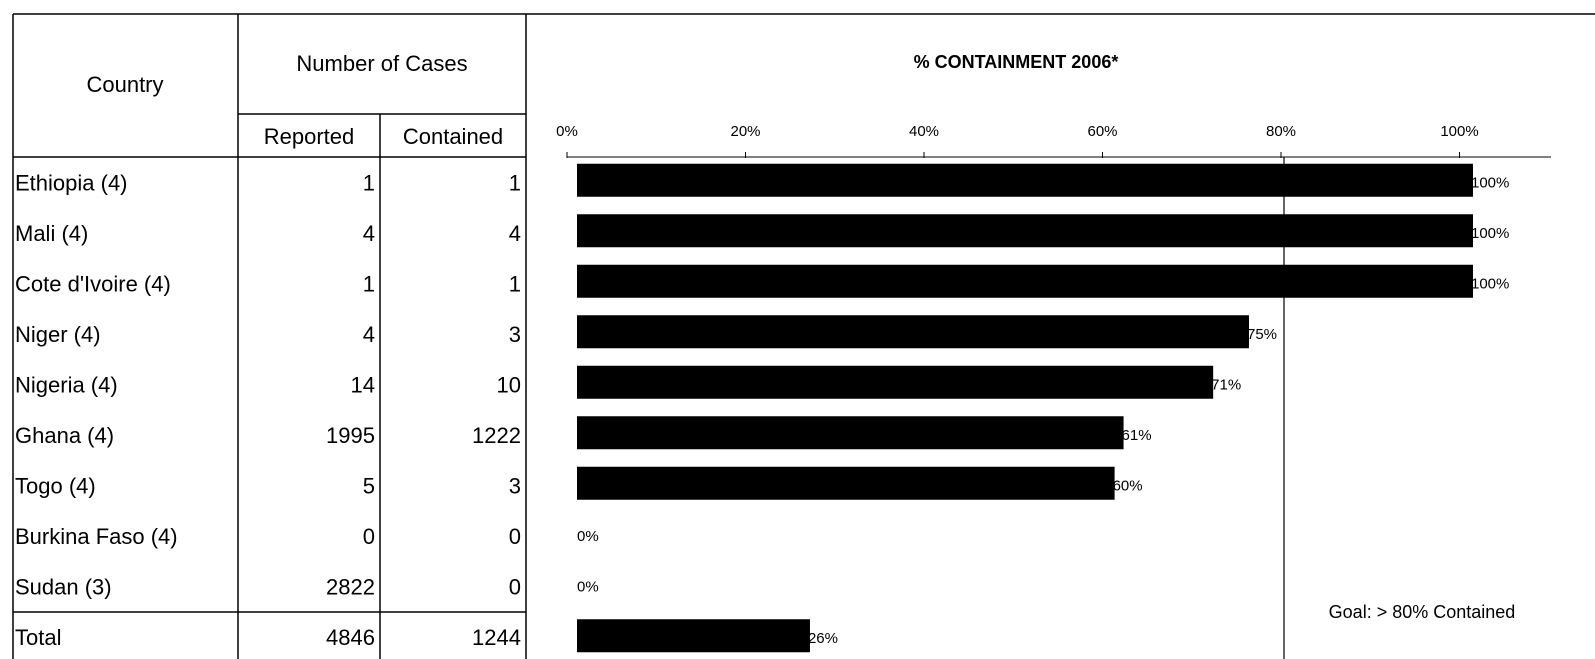  What do you see at coordinates (496, 435) in the screenshot?
I see `row-5-contained: 1222` at bounding box center [496, 435].